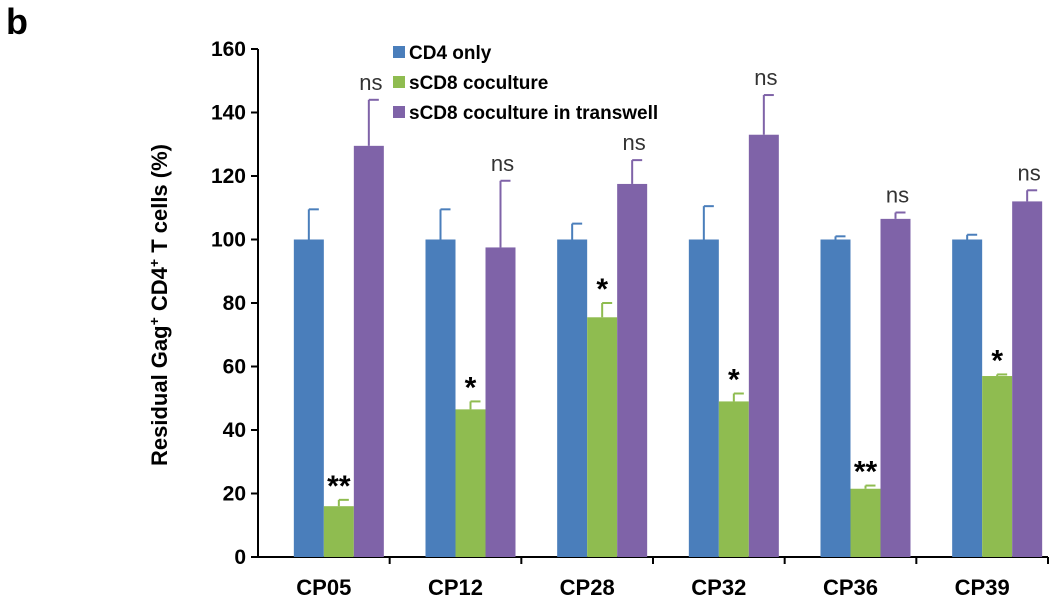 The image size is (1055, 601). I want to click on x-tick-label: CP28, so click(587, 587).